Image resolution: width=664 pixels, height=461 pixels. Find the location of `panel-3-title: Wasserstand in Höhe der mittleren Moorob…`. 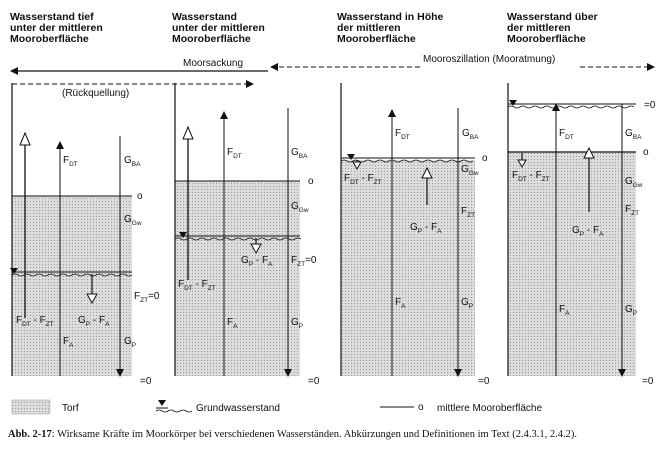

panel-3-title: Wasserstand in Höhe der mittleren Moorob… is located at coordinates (390, 28).